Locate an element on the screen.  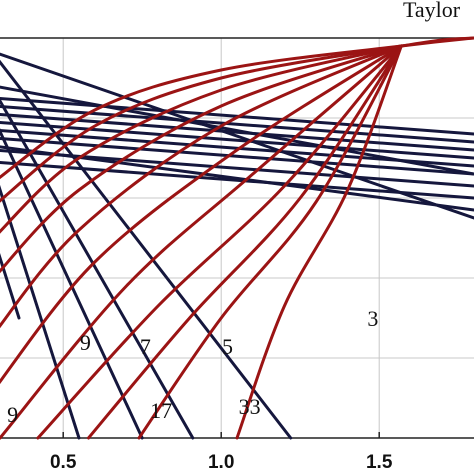
x-tick-label: 1.5 is located at coordinates (379, 462).